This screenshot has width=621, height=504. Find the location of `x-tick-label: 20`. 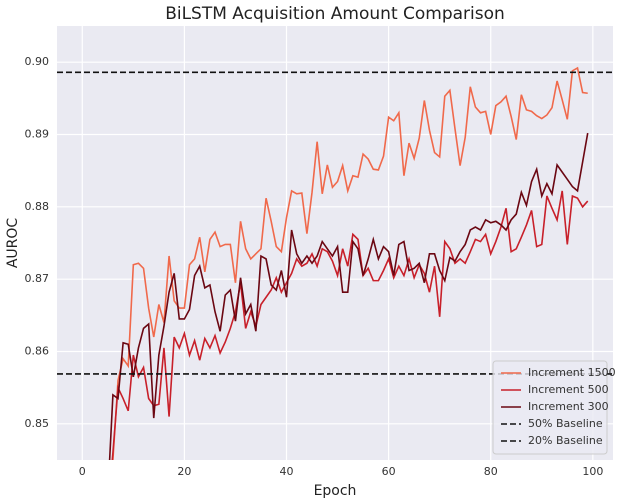

x-tick-label: 20 is located at coordinates (184, 471).